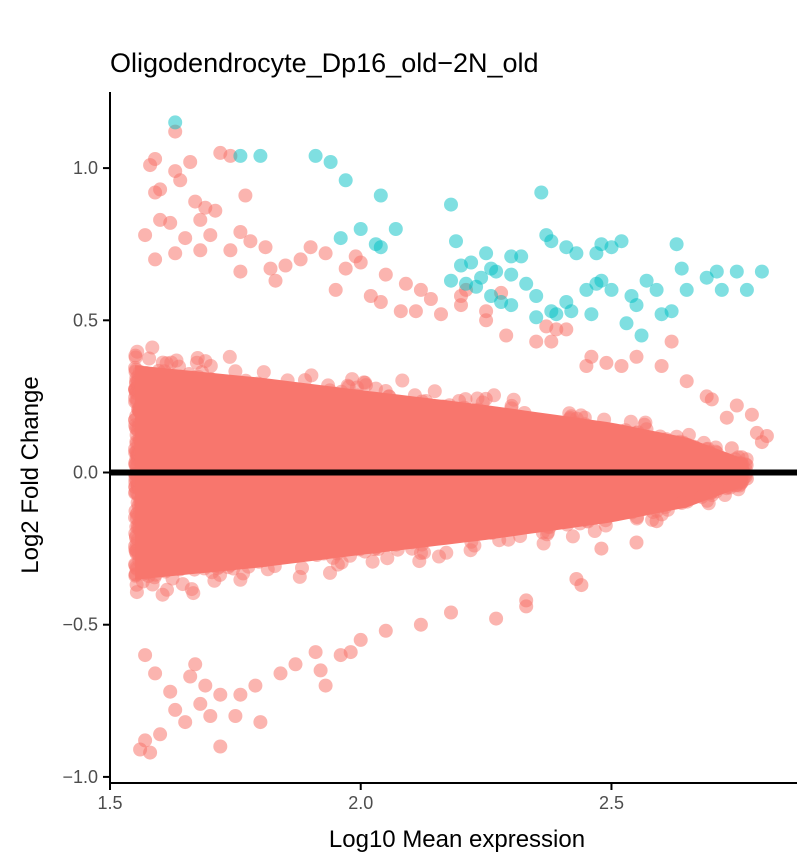 This screenshot has width=798, height=865. What do you see at coordinates (85, 168) in the screenshot?
I see `y-tick-label: 1.0` at bounding box center [85, 168].